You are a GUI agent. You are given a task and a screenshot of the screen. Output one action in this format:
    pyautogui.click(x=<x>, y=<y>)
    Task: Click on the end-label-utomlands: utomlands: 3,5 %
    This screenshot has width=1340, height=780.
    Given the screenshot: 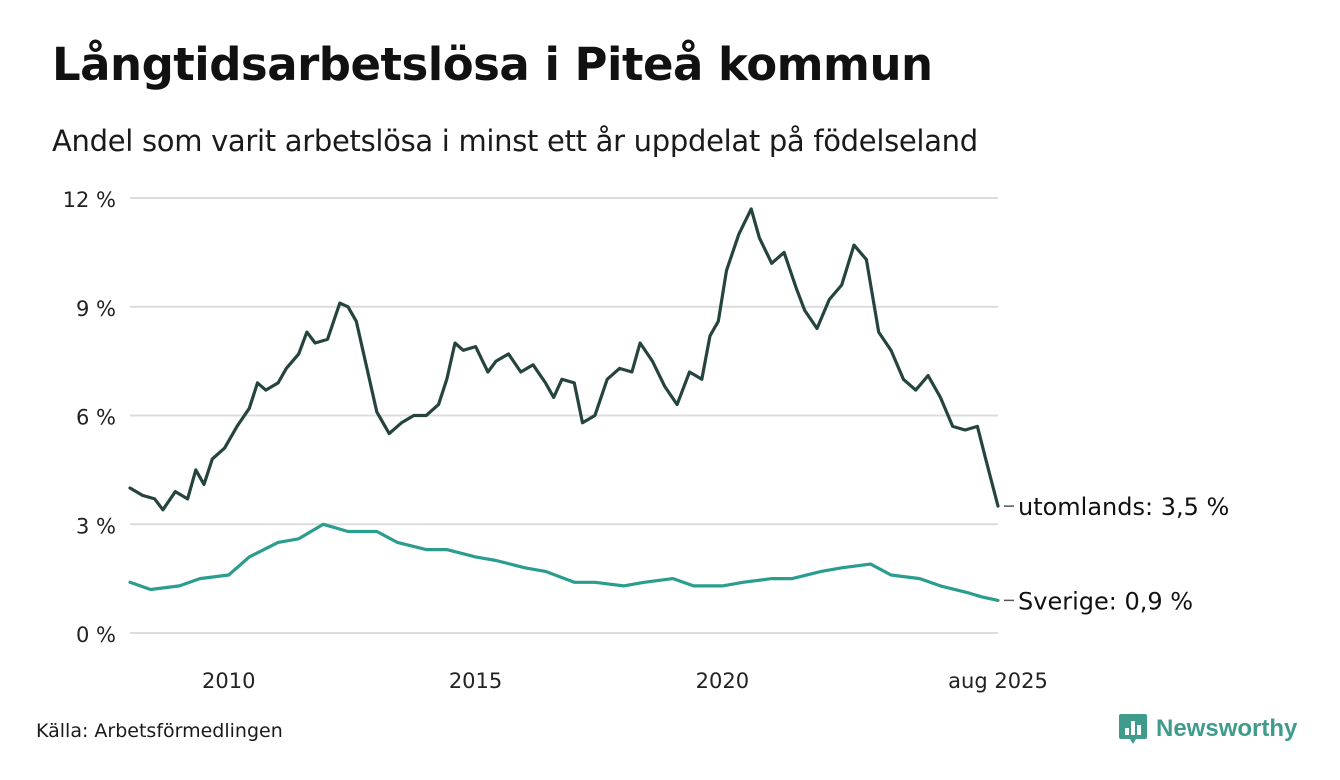 What is the action you would take?
    pyautogui.click(x=1123, y=507)
    